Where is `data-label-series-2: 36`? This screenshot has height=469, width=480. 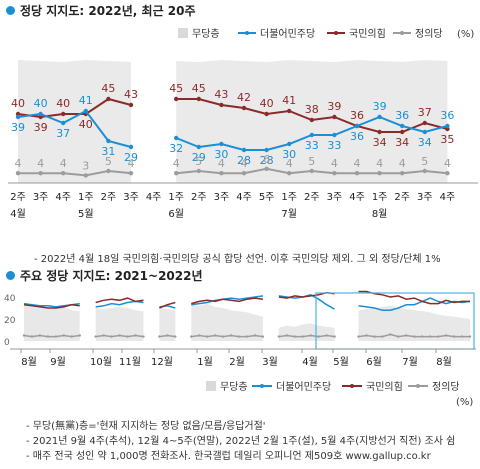 data-label-series-2: 36 is located at coordinates (357, 115).